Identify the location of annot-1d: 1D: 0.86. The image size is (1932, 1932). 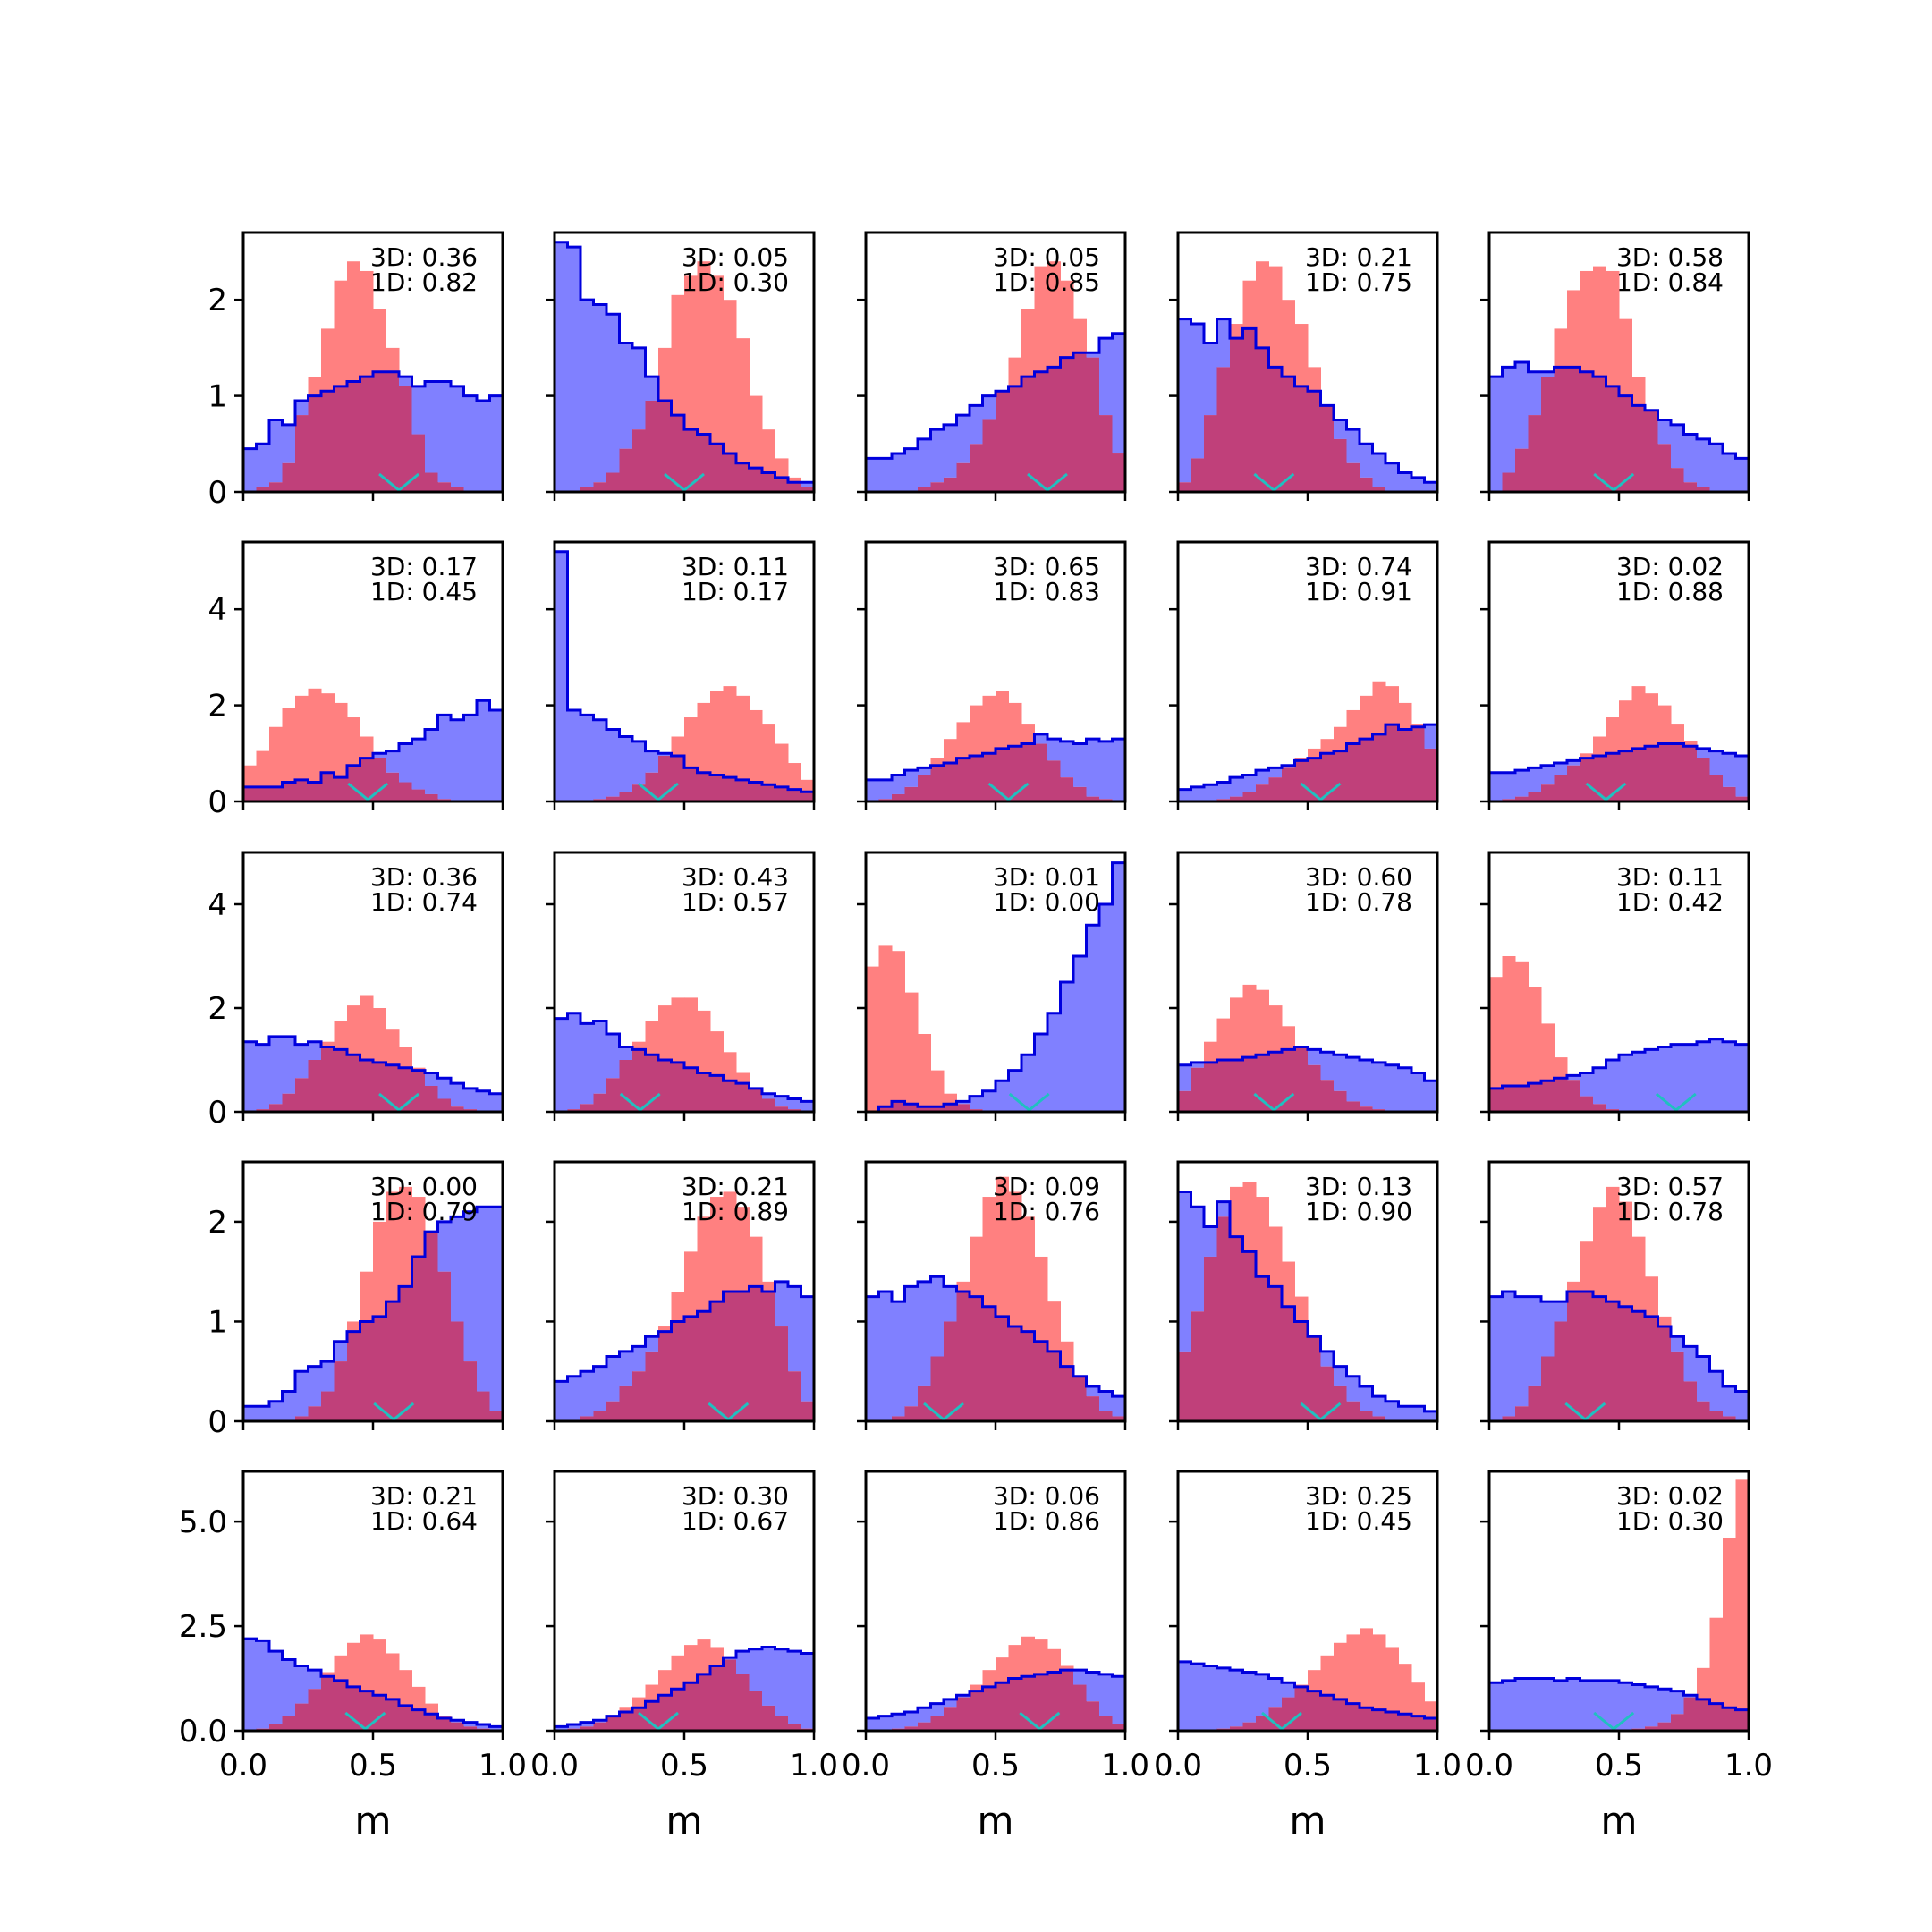
(1046, 1521).